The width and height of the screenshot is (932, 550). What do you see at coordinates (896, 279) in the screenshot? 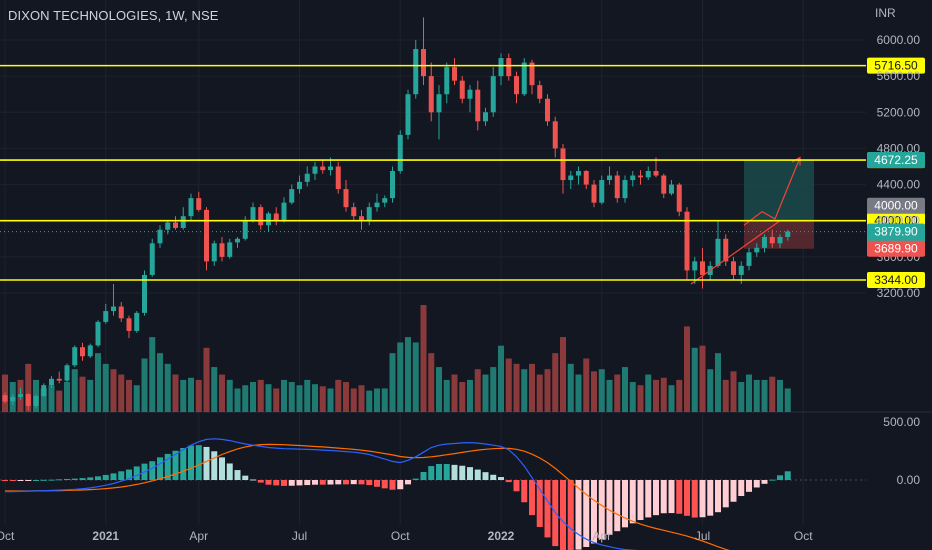
I see `level-label-bg` at bounding box center [896, 279].